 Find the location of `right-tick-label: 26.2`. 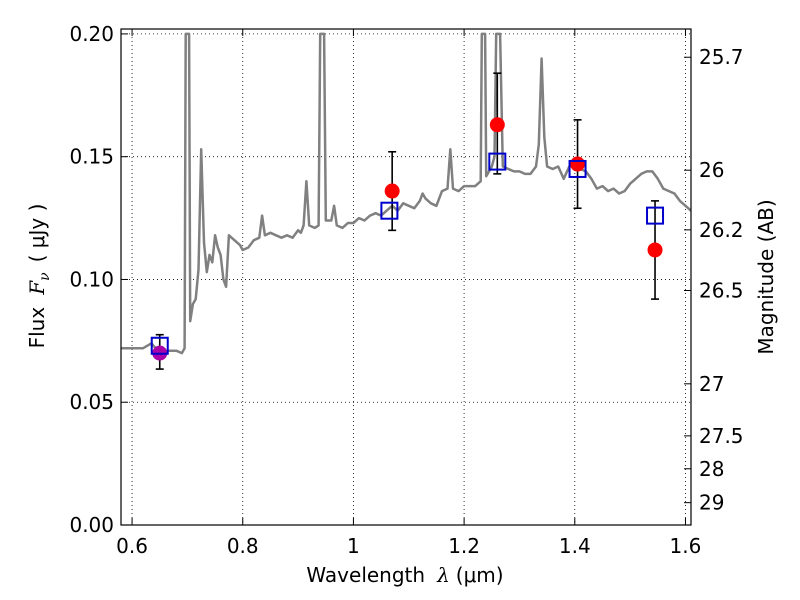

right-tick-label: 26.2 is located at coordinates (721, 230).